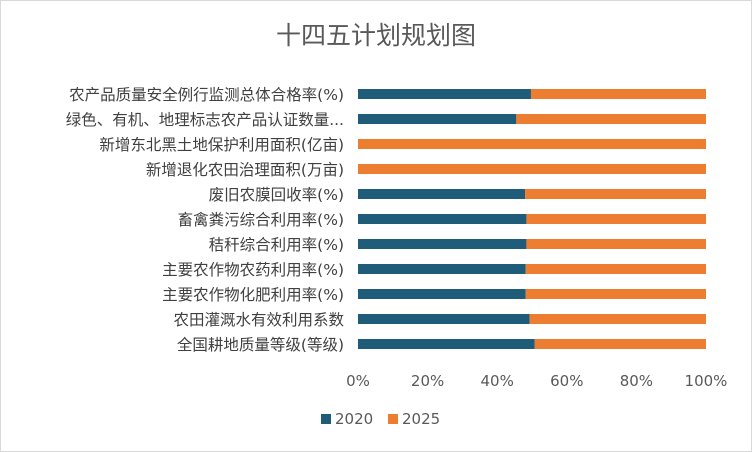 This screenshot has height=452, width=752. What do you see at coordinates (358, 381) in the screenshot?
I see `x-tick-label: 0%` at bounding box center [358, 381].